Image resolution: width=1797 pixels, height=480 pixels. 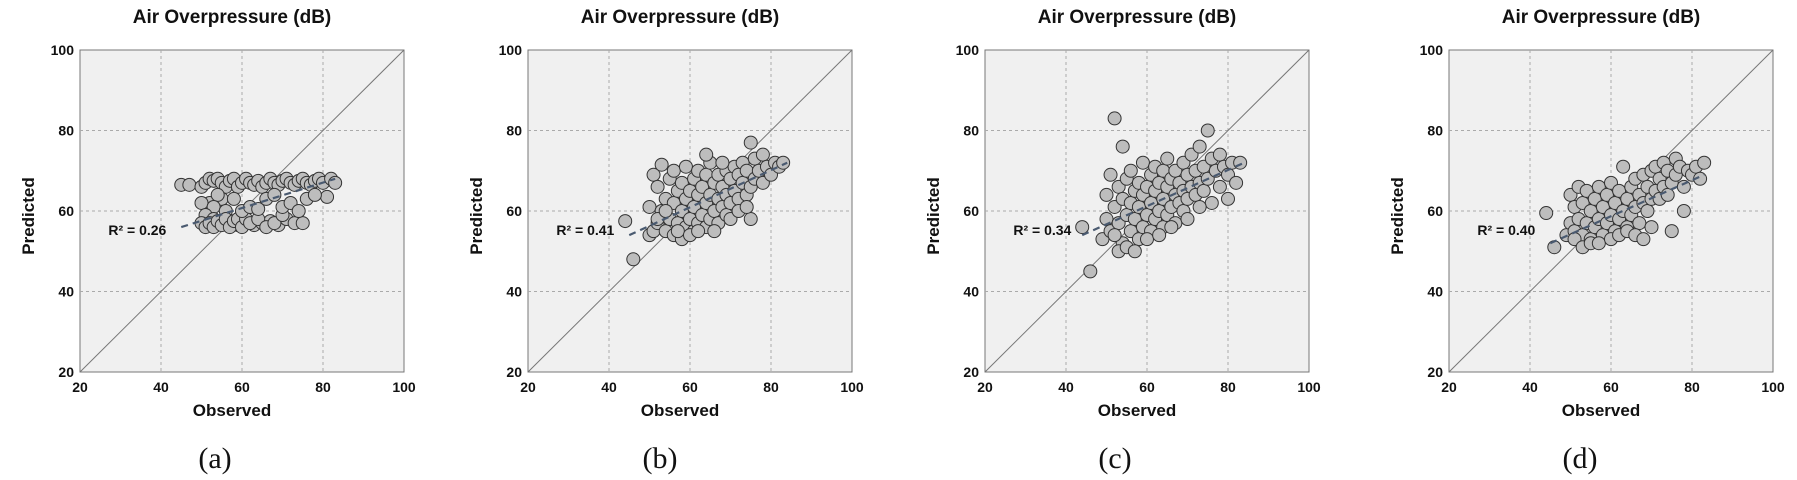 I want to click on r-squared-label: R² = 0.26, so click(x=137, y=230).